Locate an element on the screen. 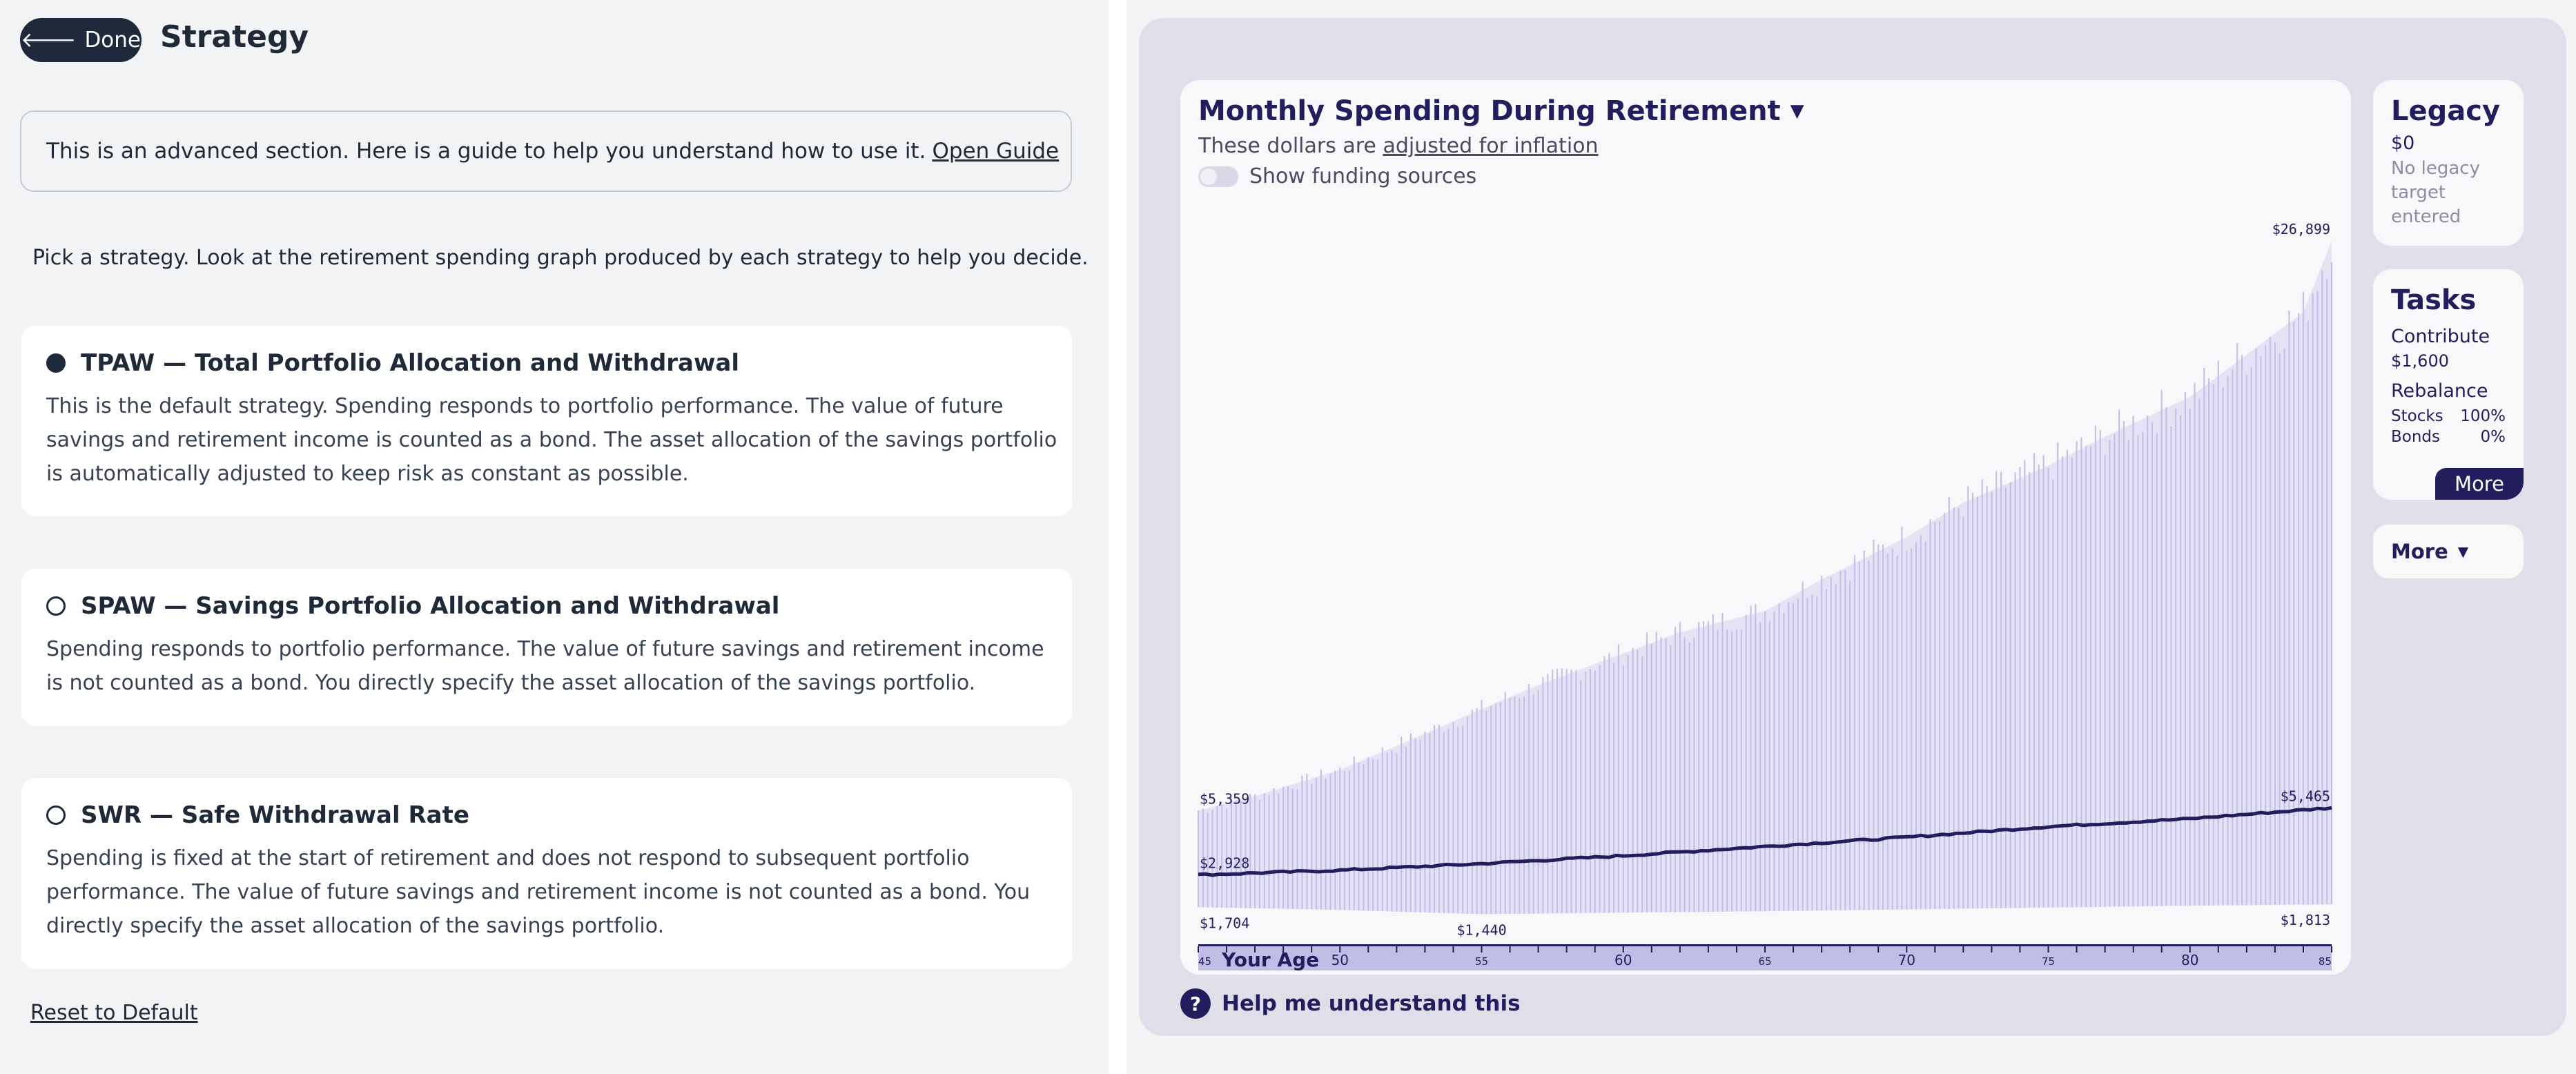 The width and height of the screenshot is (2576, 1074). value-annotation: $2,928 is located at coordinates (1224, 863).